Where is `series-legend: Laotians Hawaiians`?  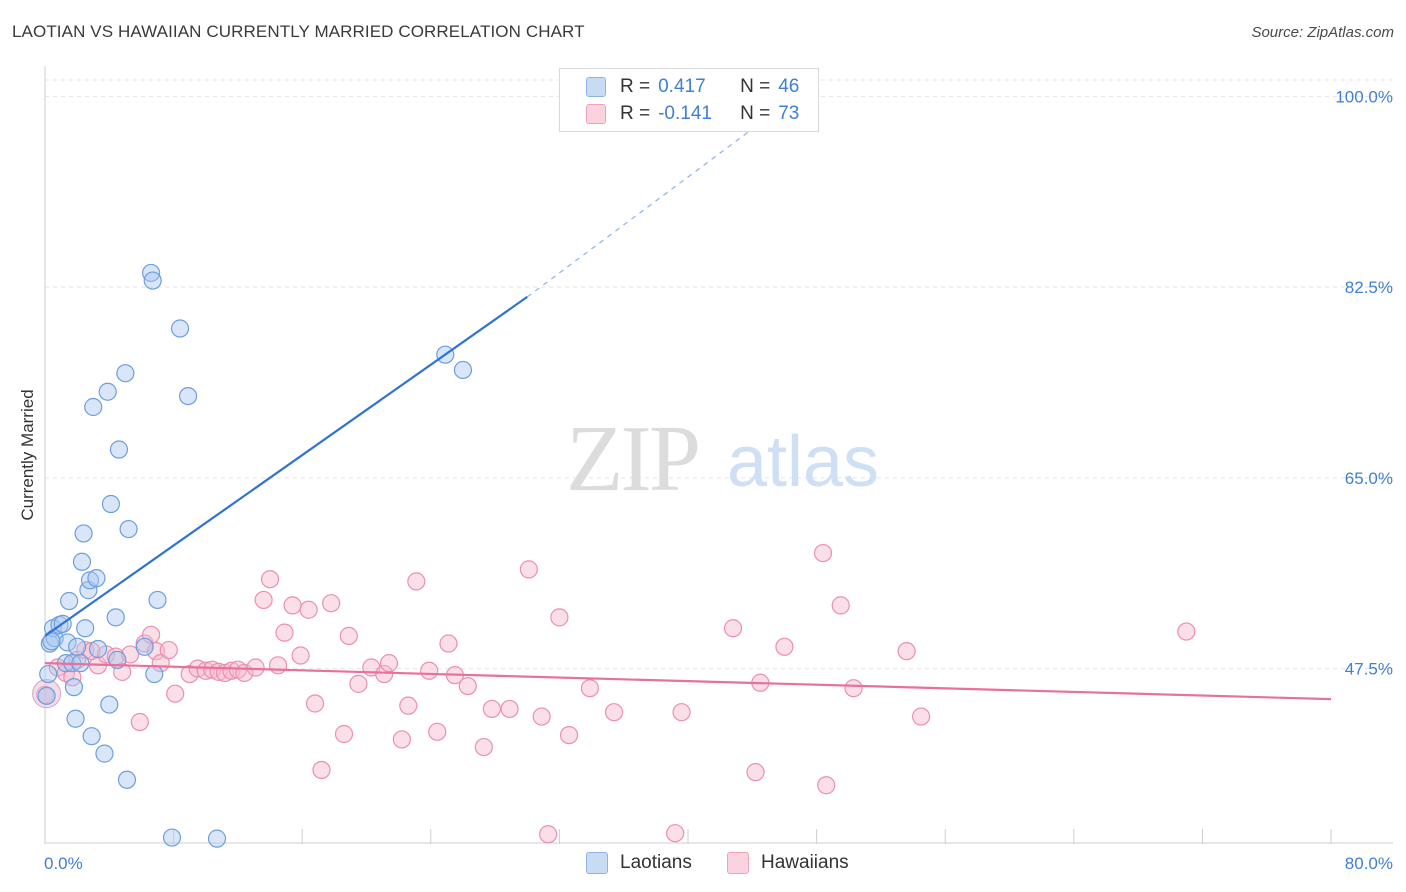
series-legend: Laotians Hawaiians is located at coordinates (703, 864).